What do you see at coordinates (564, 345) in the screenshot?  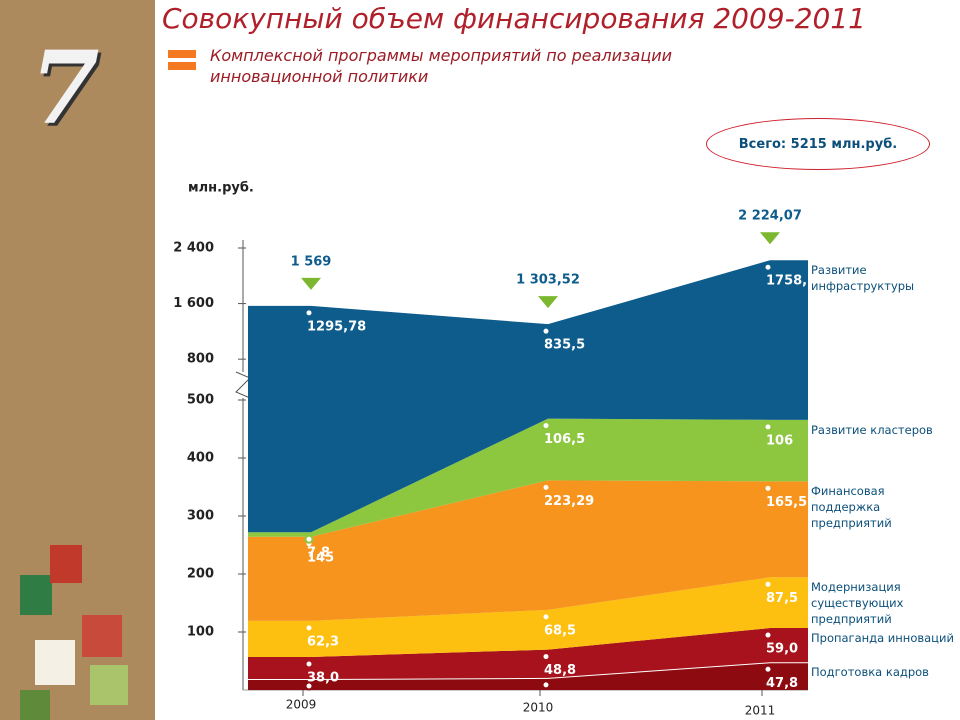 I see `value-label: 835,5` at bounding box center [564, 345].